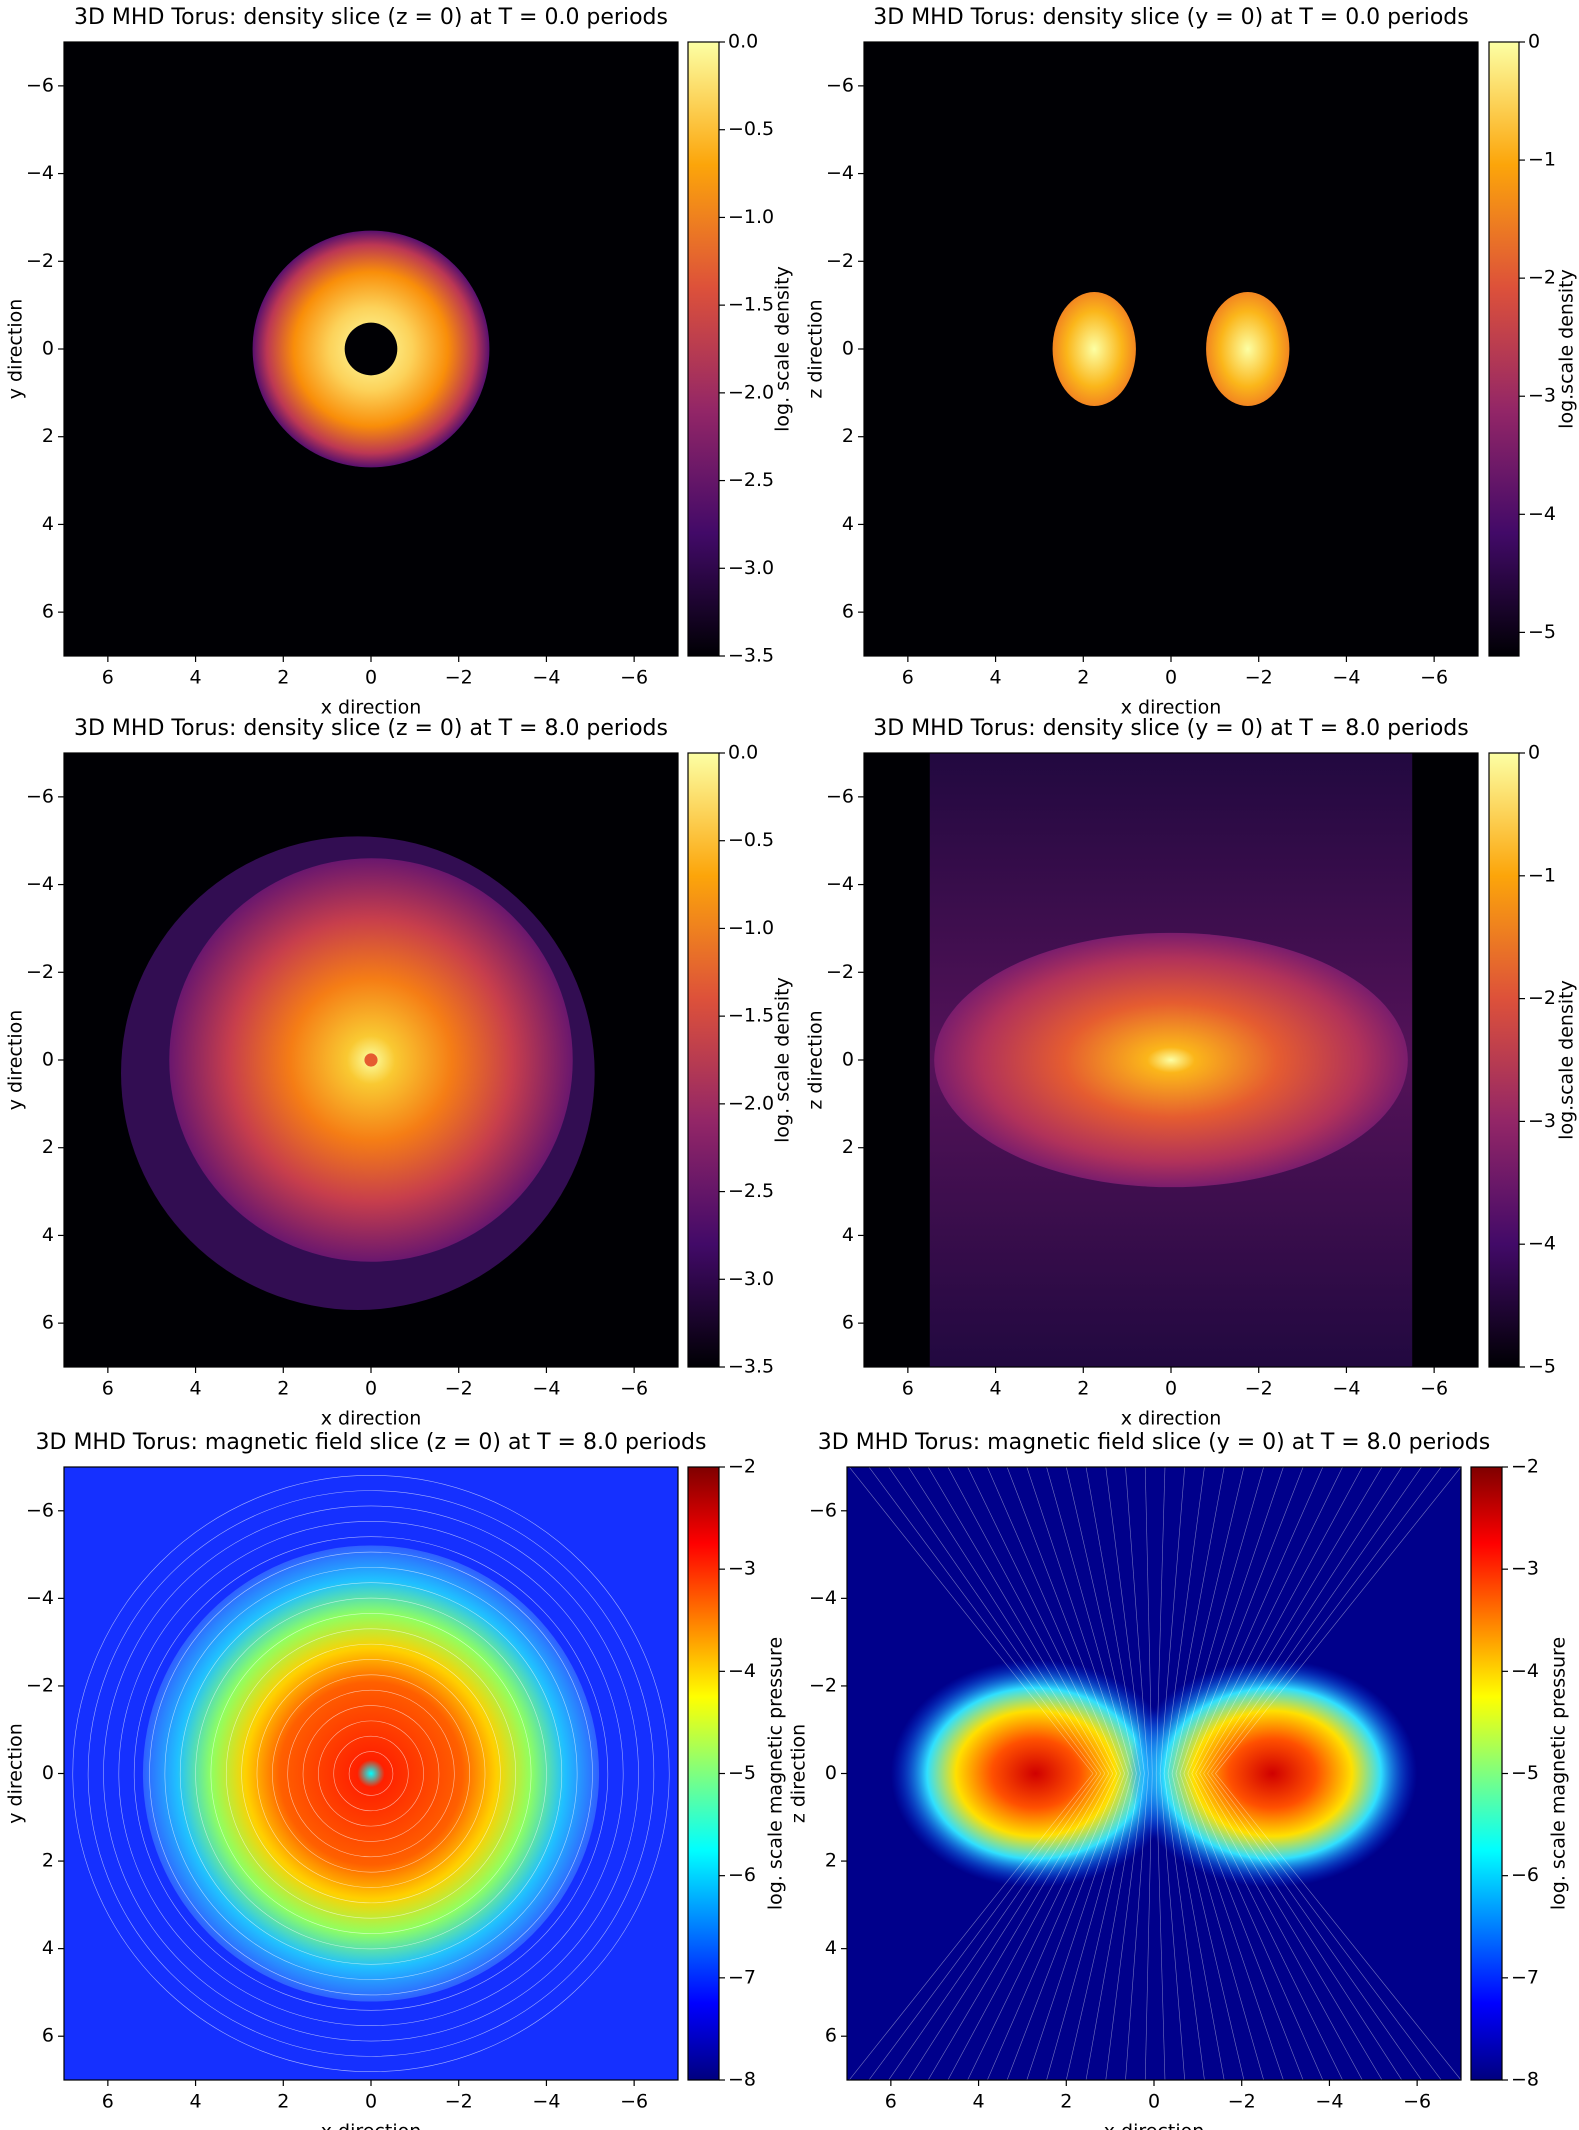  What do you see at coordinates (751, 305) in the screenshot?
I see `colorbar-tick-label: −1.5` at bounding box center [751, 305].